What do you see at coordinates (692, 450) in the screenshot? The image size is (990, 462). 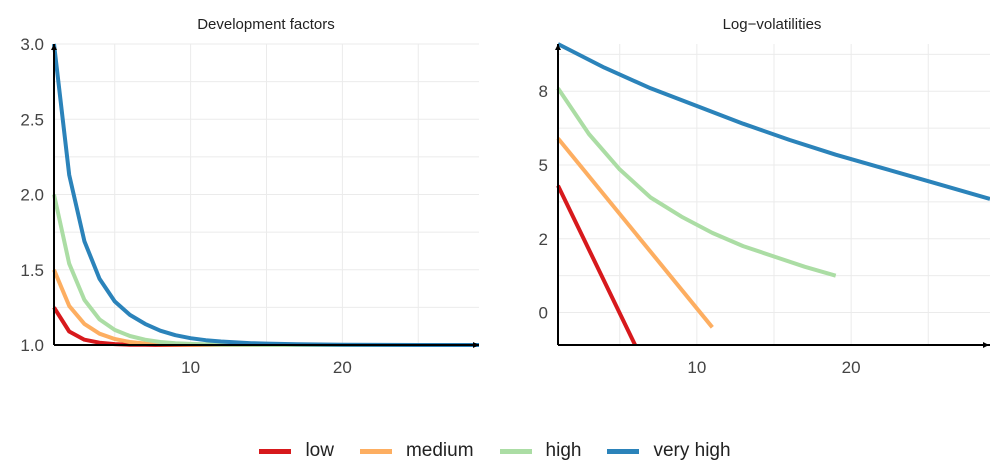 I see `legend-label: very high` at bounding box center [692, 450].